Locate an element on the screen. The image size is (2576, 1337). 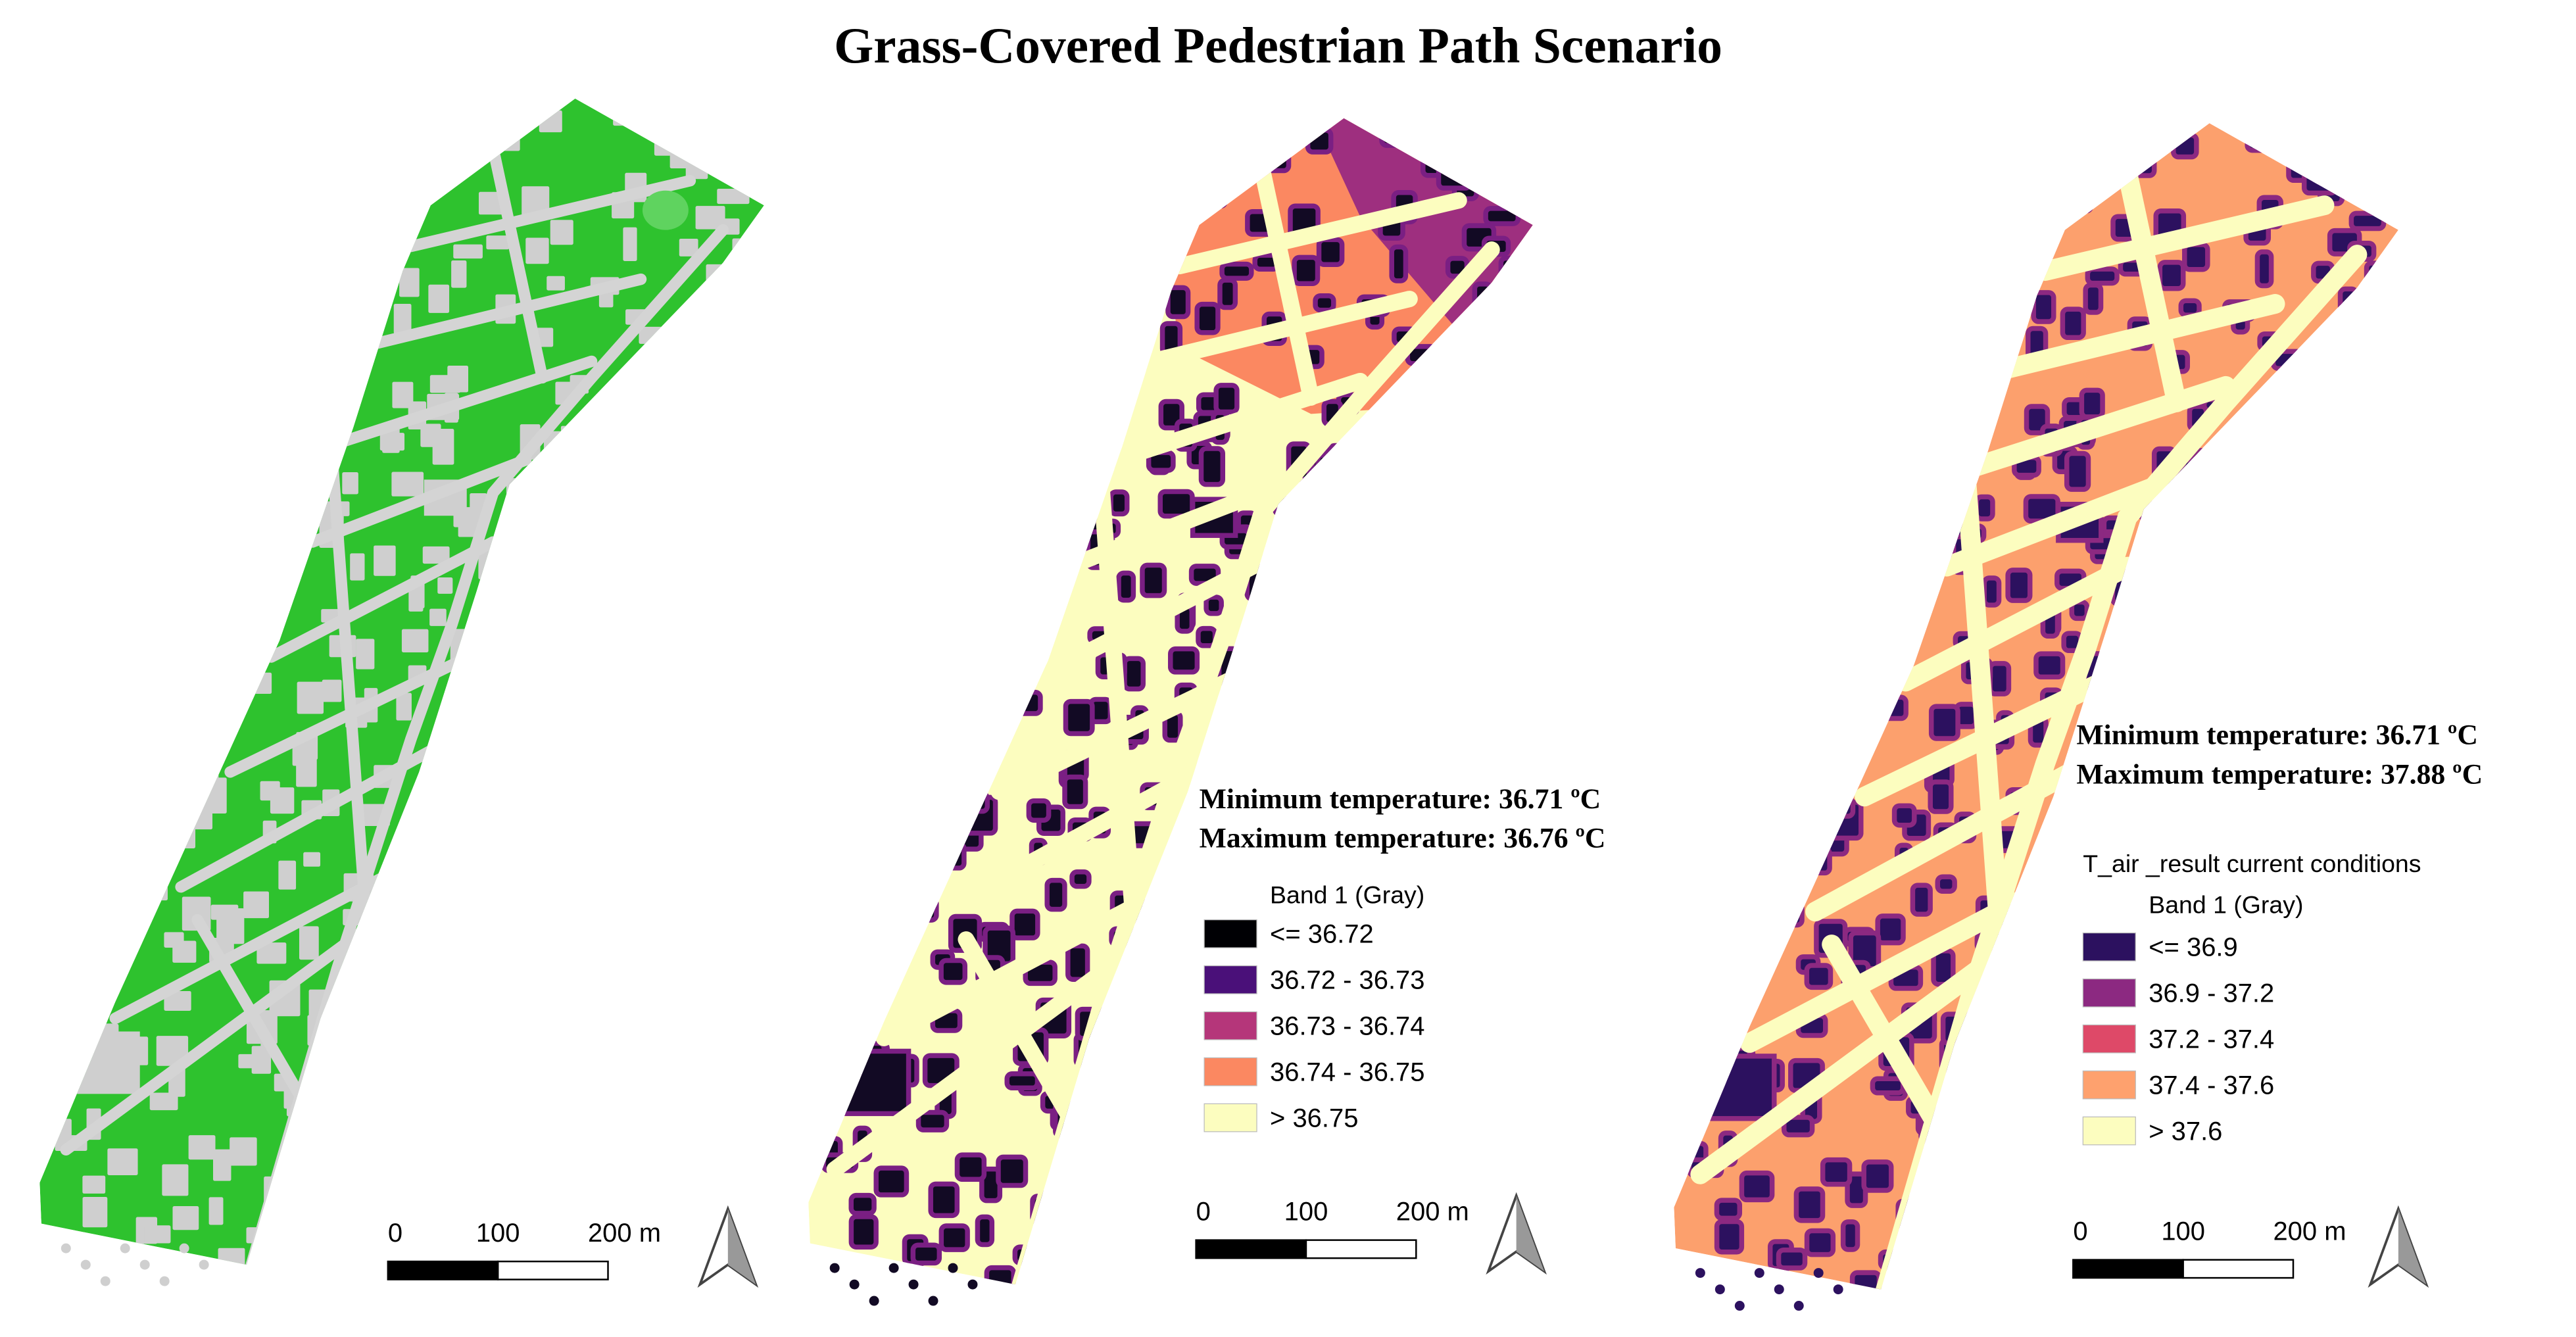
temperature-stat: Minimum temperature: 36.71 ºC is located at coordinates (1401, 799).